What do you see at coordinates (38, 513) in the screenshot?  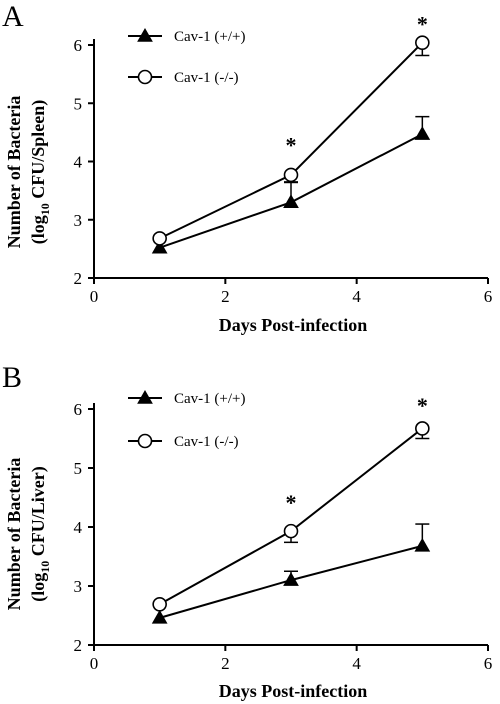 I see `y-axis-title-units-post: CFU/Liver)` at bounding box center [38, 513].